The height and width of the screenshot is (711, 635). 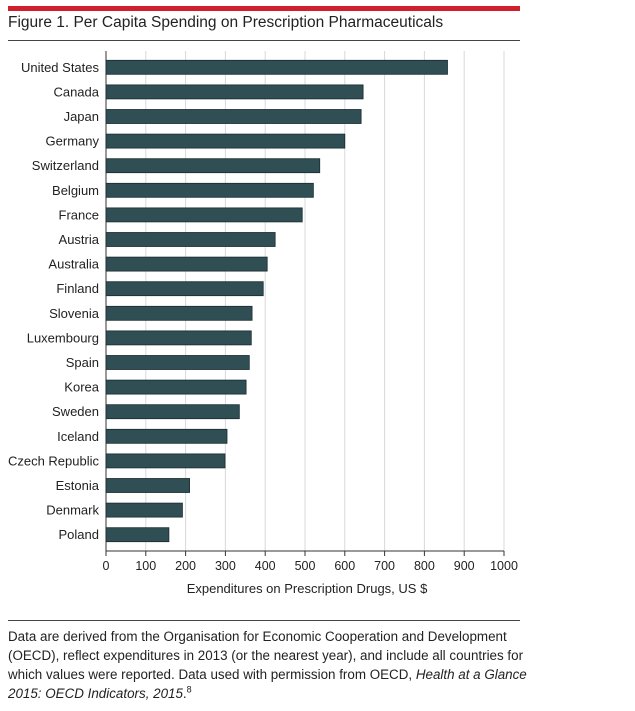 I want to click on bar-austria, so click(x=190, y=239).